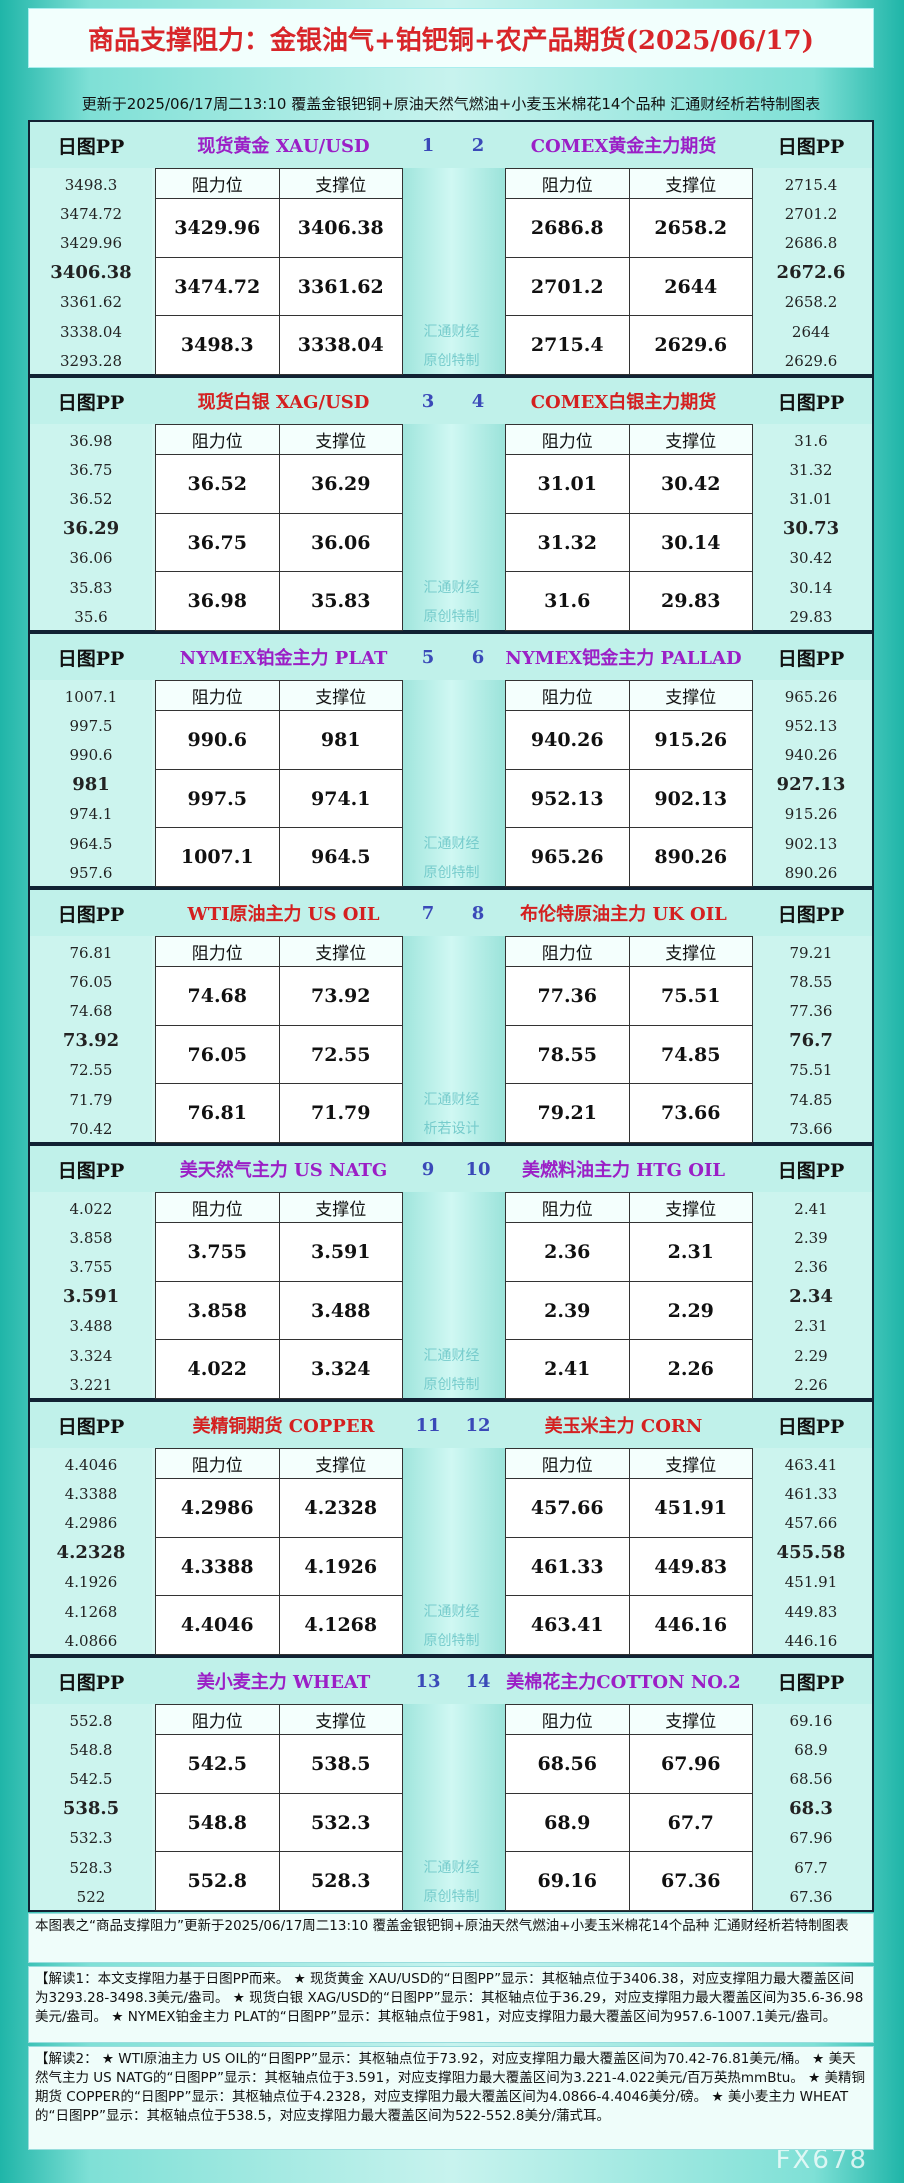 The height and width of the screenshot is (2183, 904). What do you see at coordinates (623, 658) in the screenshot?
I see `commodity-name: NYMEX钯金主力 PALLAD` at bounding box center [623, 658].